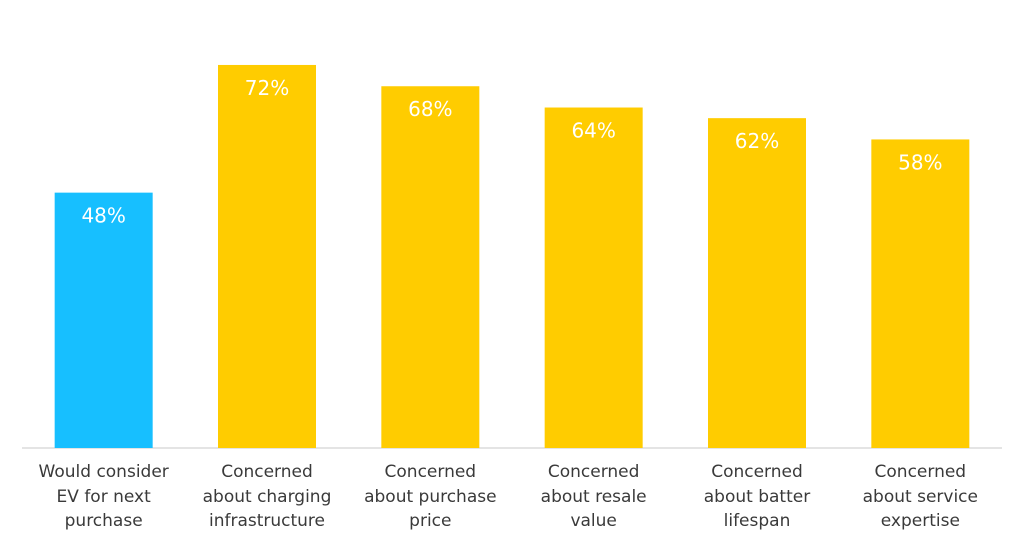 This screenshot has width=1024, height=547. What do you see at coordinates (267, 496) in the screenshot?
I see `category-label: Concerned about charging infrastructure` at bounding box center [267, 496].